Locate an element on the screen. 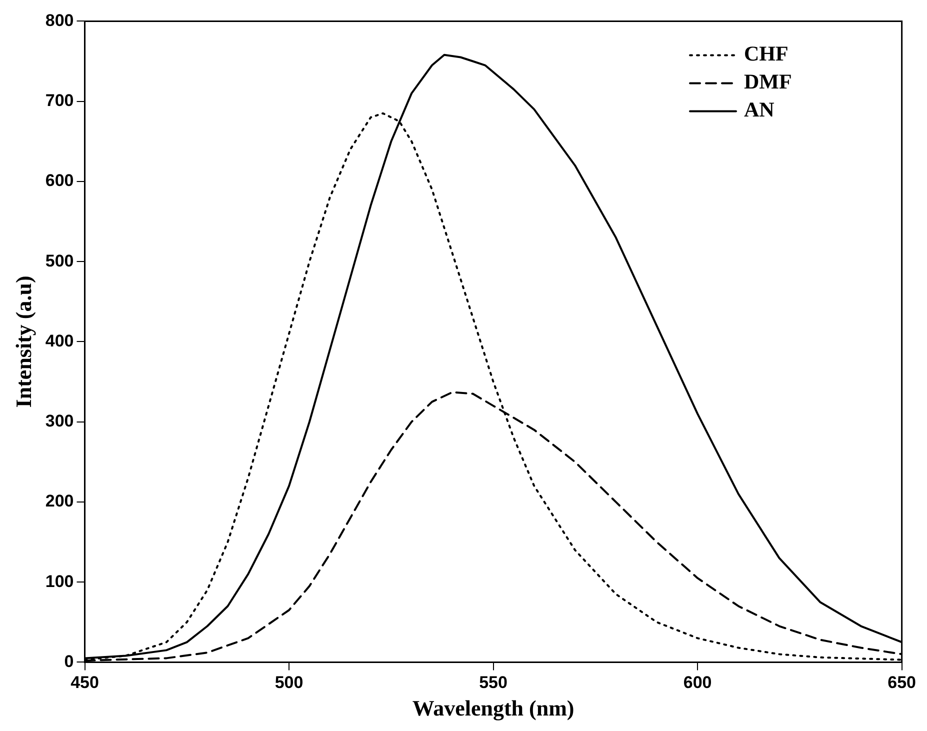  y-tick-label: 500 is located at coordinates (59, 260).